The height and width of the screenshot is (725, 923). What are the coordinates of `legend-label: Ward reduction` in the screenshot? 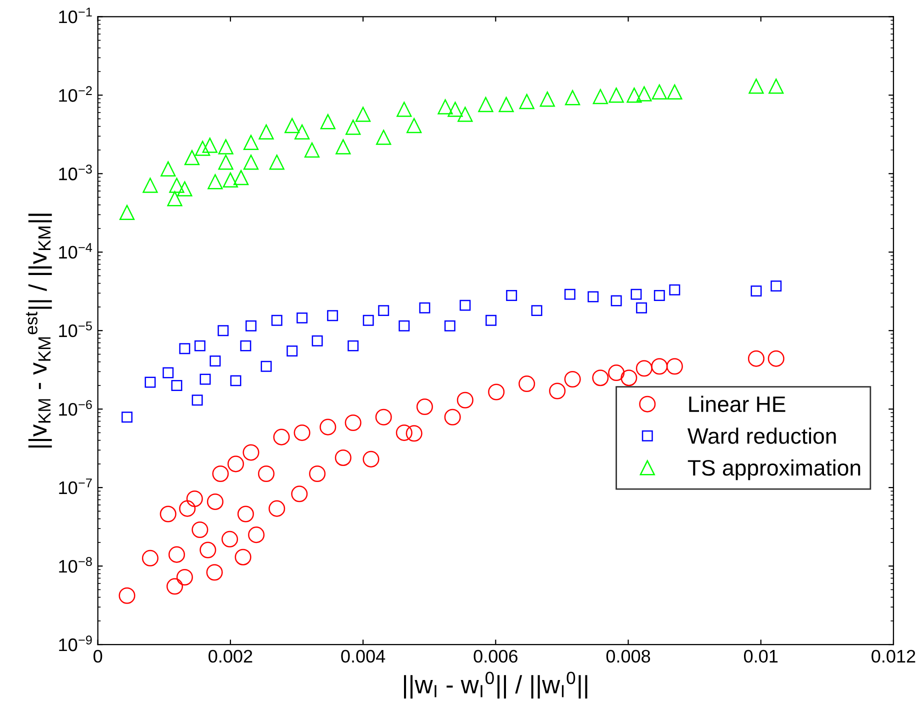 It's located at (761, 436).